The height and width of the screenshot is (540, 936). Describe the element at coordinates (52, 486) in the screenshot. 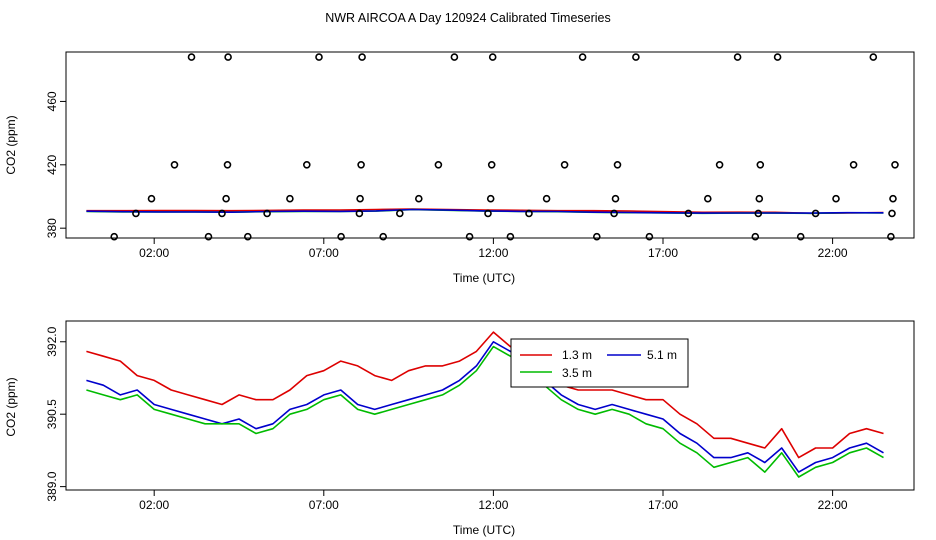

I see `y-tick-label: 389.0` at that location.